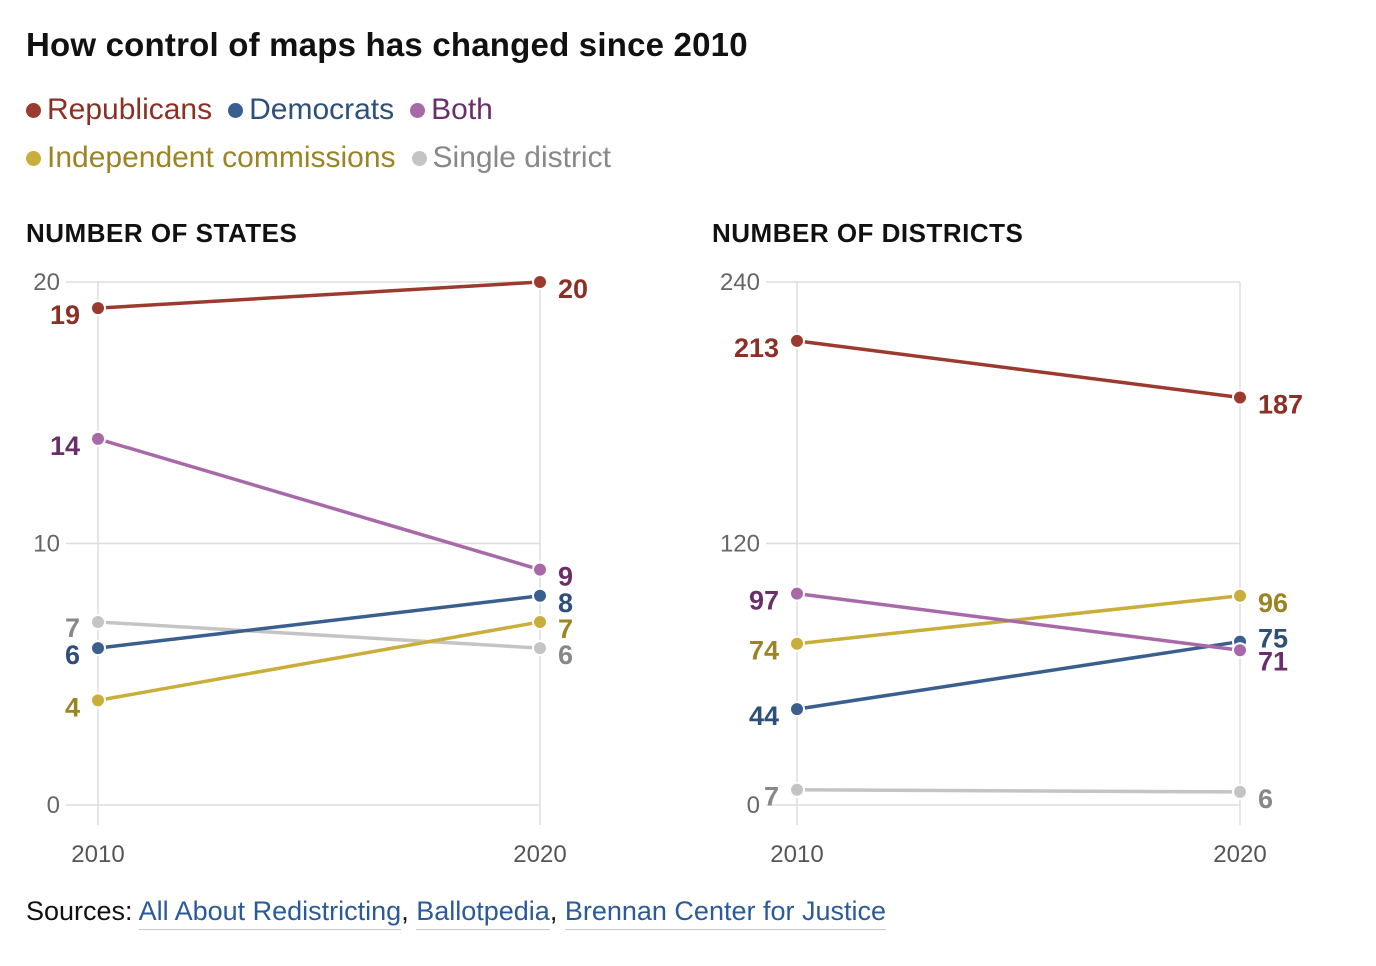  Describe the element at coordinates (46, 544) in the screenshot. I see `y-tick-label: 10` at that location.